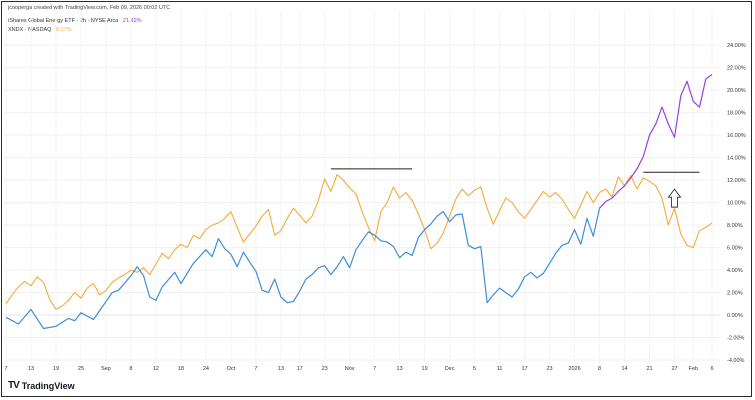  What do you see at coordinates (736, 159) in the screenshot?
I see `y-tick-label: 14.00%` at bounding box center [736, 159].